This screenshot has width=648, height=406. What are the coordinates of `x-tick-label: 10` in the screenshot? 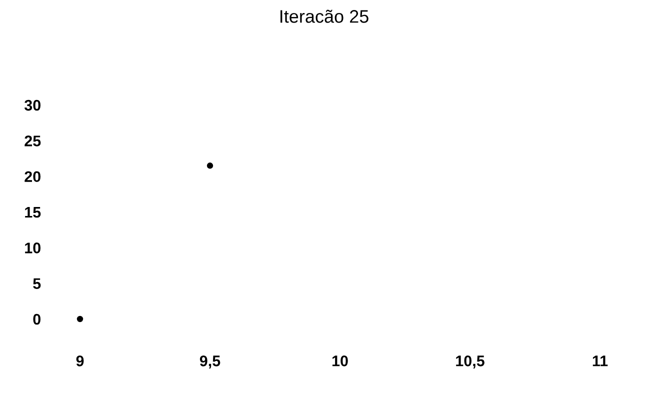 It's located at (340, 361).